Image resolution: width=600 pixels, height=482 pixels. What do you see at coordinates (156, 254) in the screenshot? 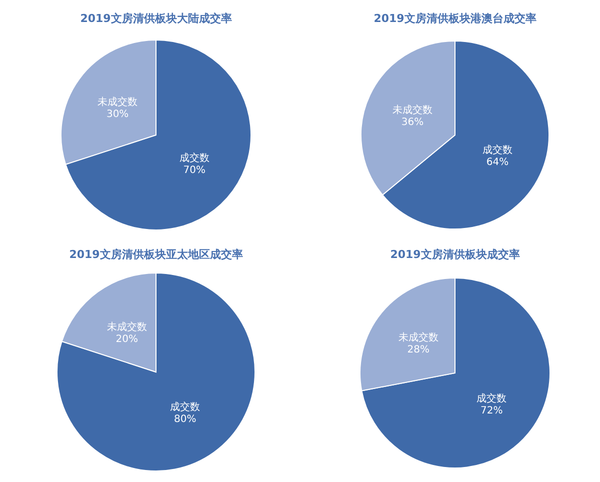
I see `chart-title: 2019文房清供板块亚太地区成交率` at bounding box center [156, 254].